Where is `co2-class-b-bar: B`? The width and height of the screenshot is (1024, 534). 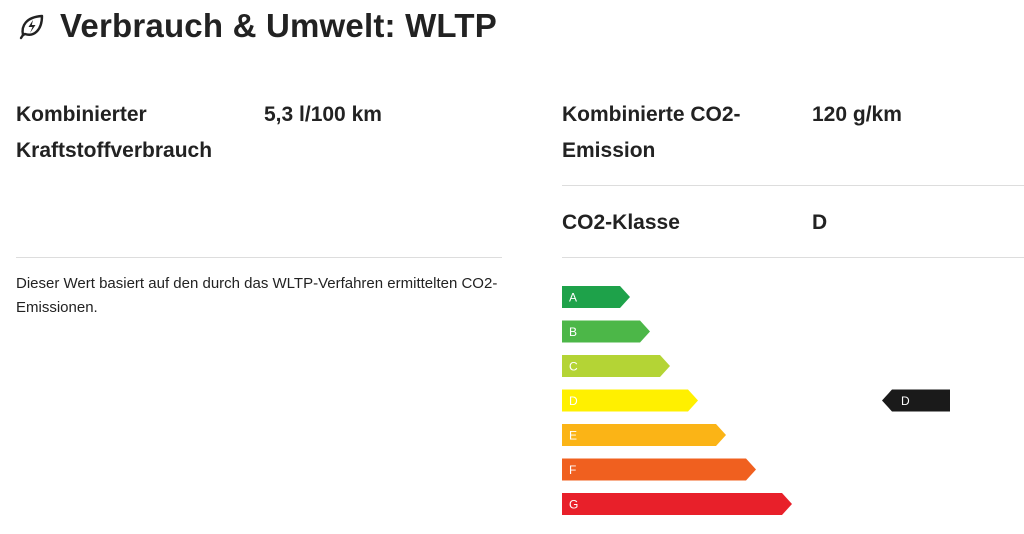 co2-class-b-bar: B is located at coordinates (606, 331).